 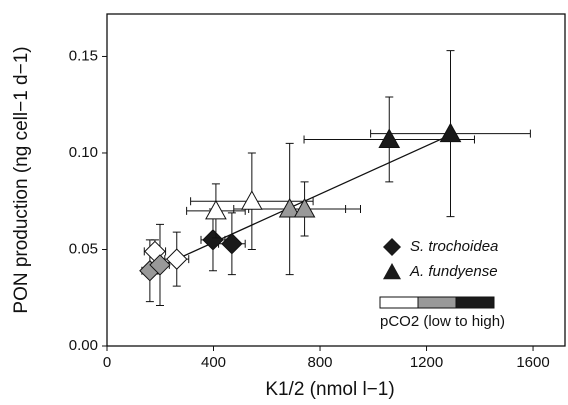 I want to click on x-axis-label: K1/2 (nmol l−1), so click(x=329, y=389).